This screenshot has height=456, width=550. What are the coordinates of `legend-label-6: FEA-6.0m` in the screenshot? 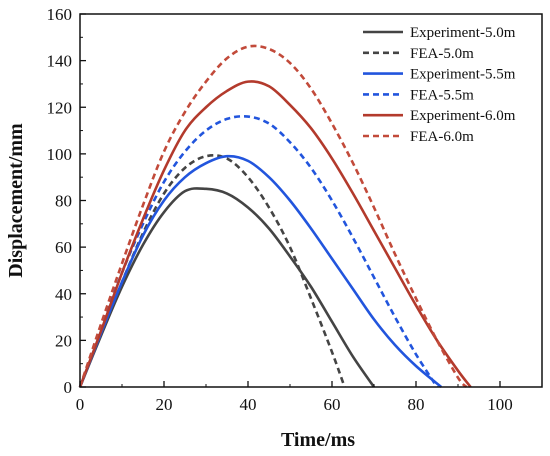 It's located at (442, 137).